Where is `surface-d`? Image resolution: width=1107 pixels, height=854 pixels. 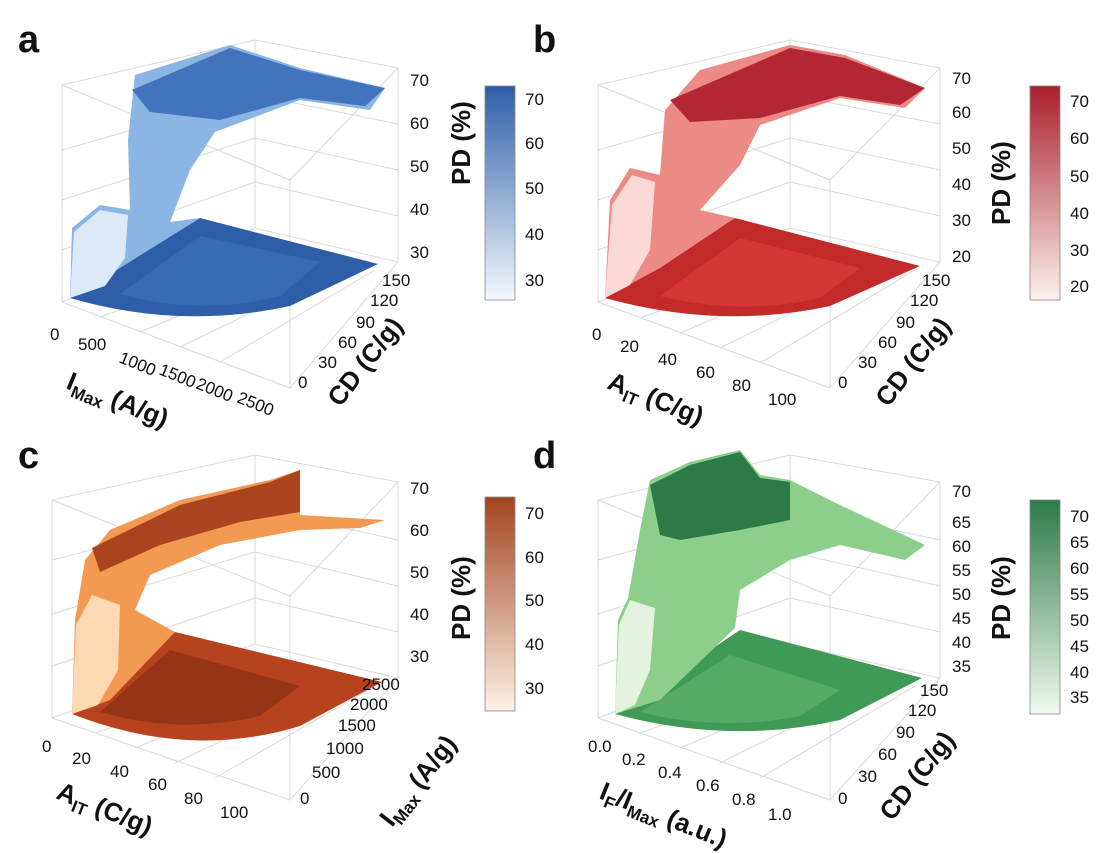 surface-d is located at coordinates (770, 591).